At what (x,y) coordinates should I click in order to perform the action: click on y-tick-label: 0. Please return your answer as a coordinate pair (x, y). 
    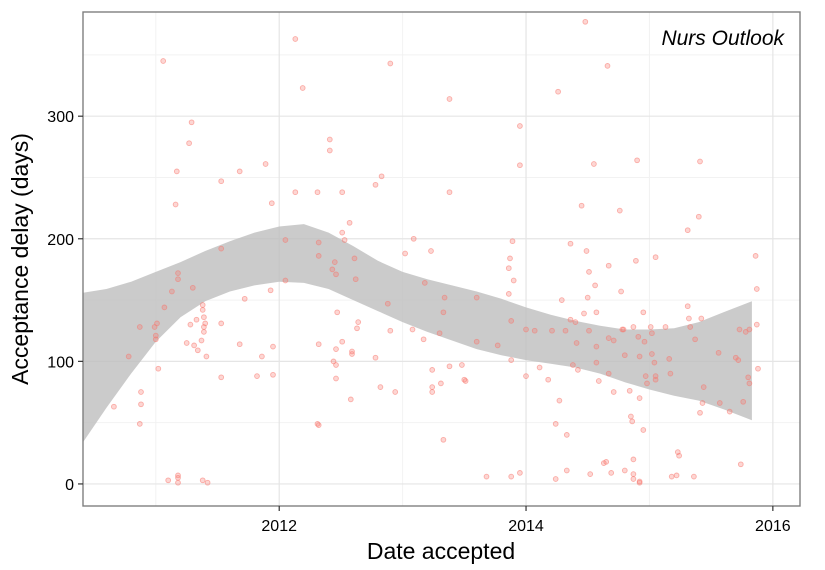
    Looking at the image, I should click on (69, 485).